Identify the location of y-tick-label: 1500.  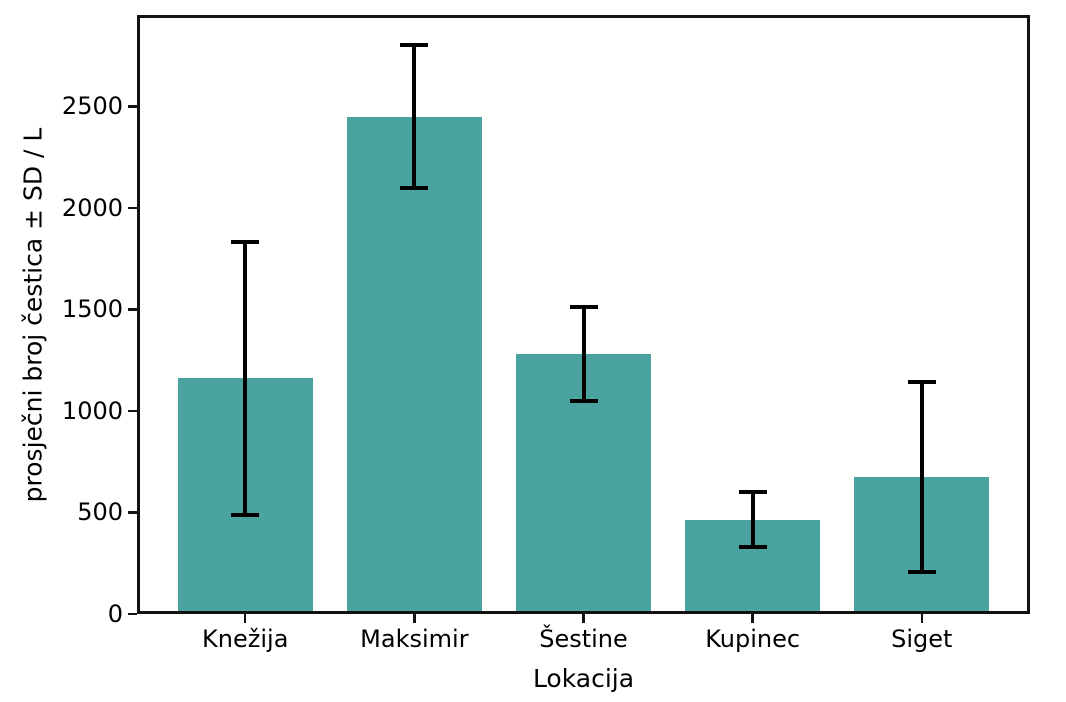
(92, 309).